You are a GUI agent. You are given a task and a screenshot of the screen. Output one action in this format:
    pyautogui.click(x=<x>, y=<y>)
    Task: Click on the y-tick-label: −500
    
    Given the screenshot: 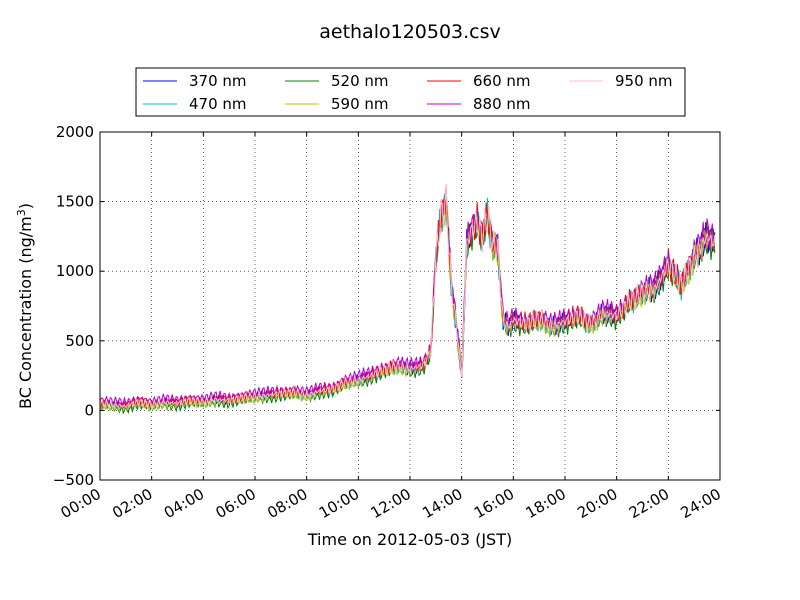 What is the action you would take?
    pyautogui.click(x=73, y=480)
    